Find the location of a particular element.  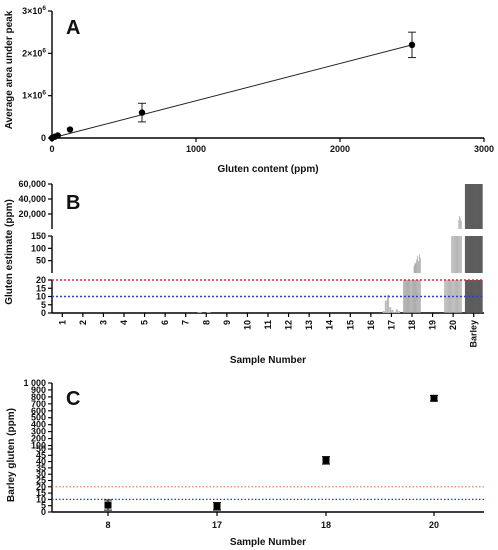

panel-b-x-tick-label: 15 is located at coordinates (350, 325).